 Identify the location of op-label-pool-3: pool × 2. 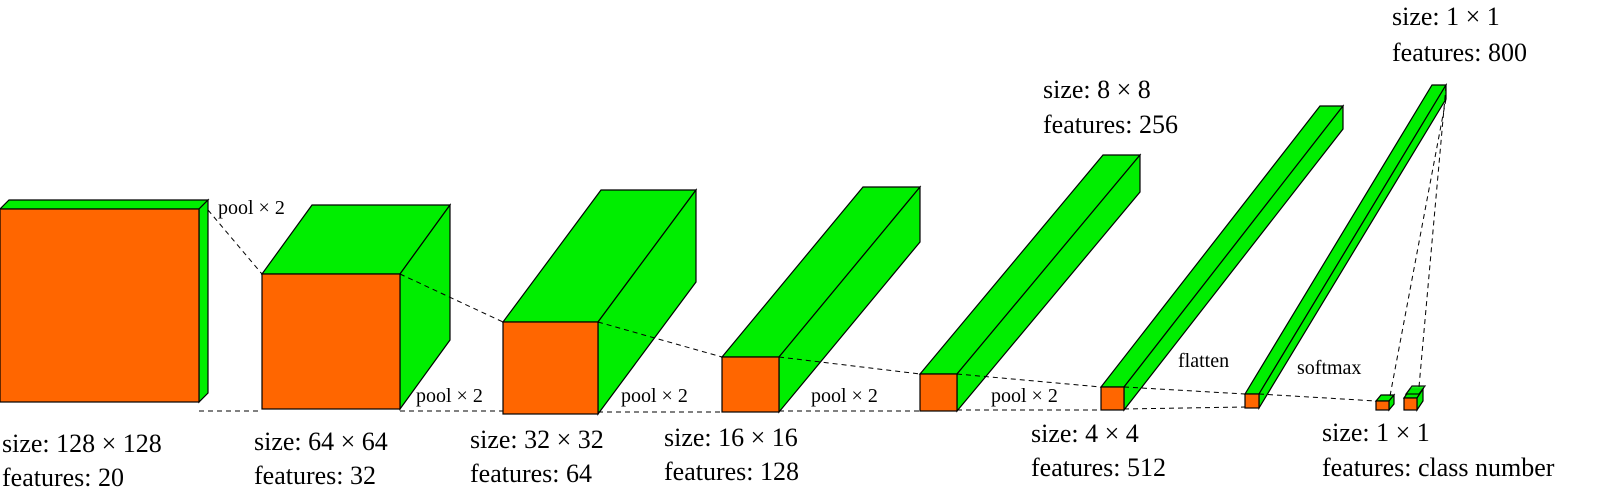
(844, 396).